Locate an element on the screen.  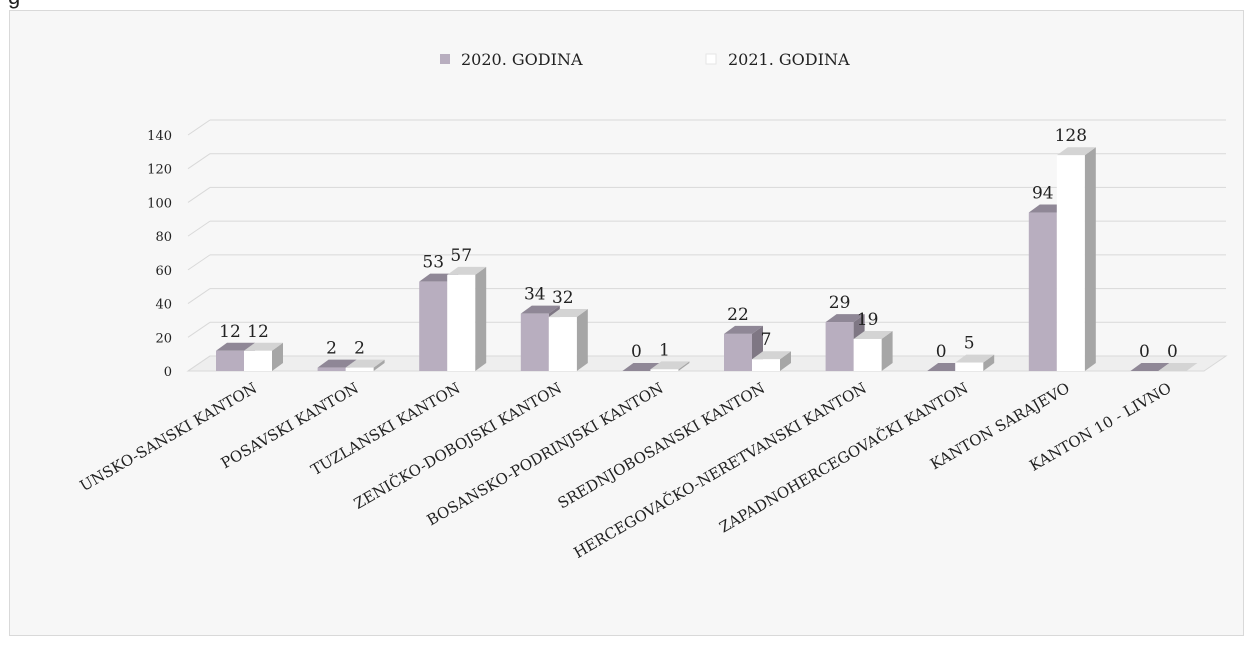
y-tick-label: 0 is located at coordinates (168, 372).